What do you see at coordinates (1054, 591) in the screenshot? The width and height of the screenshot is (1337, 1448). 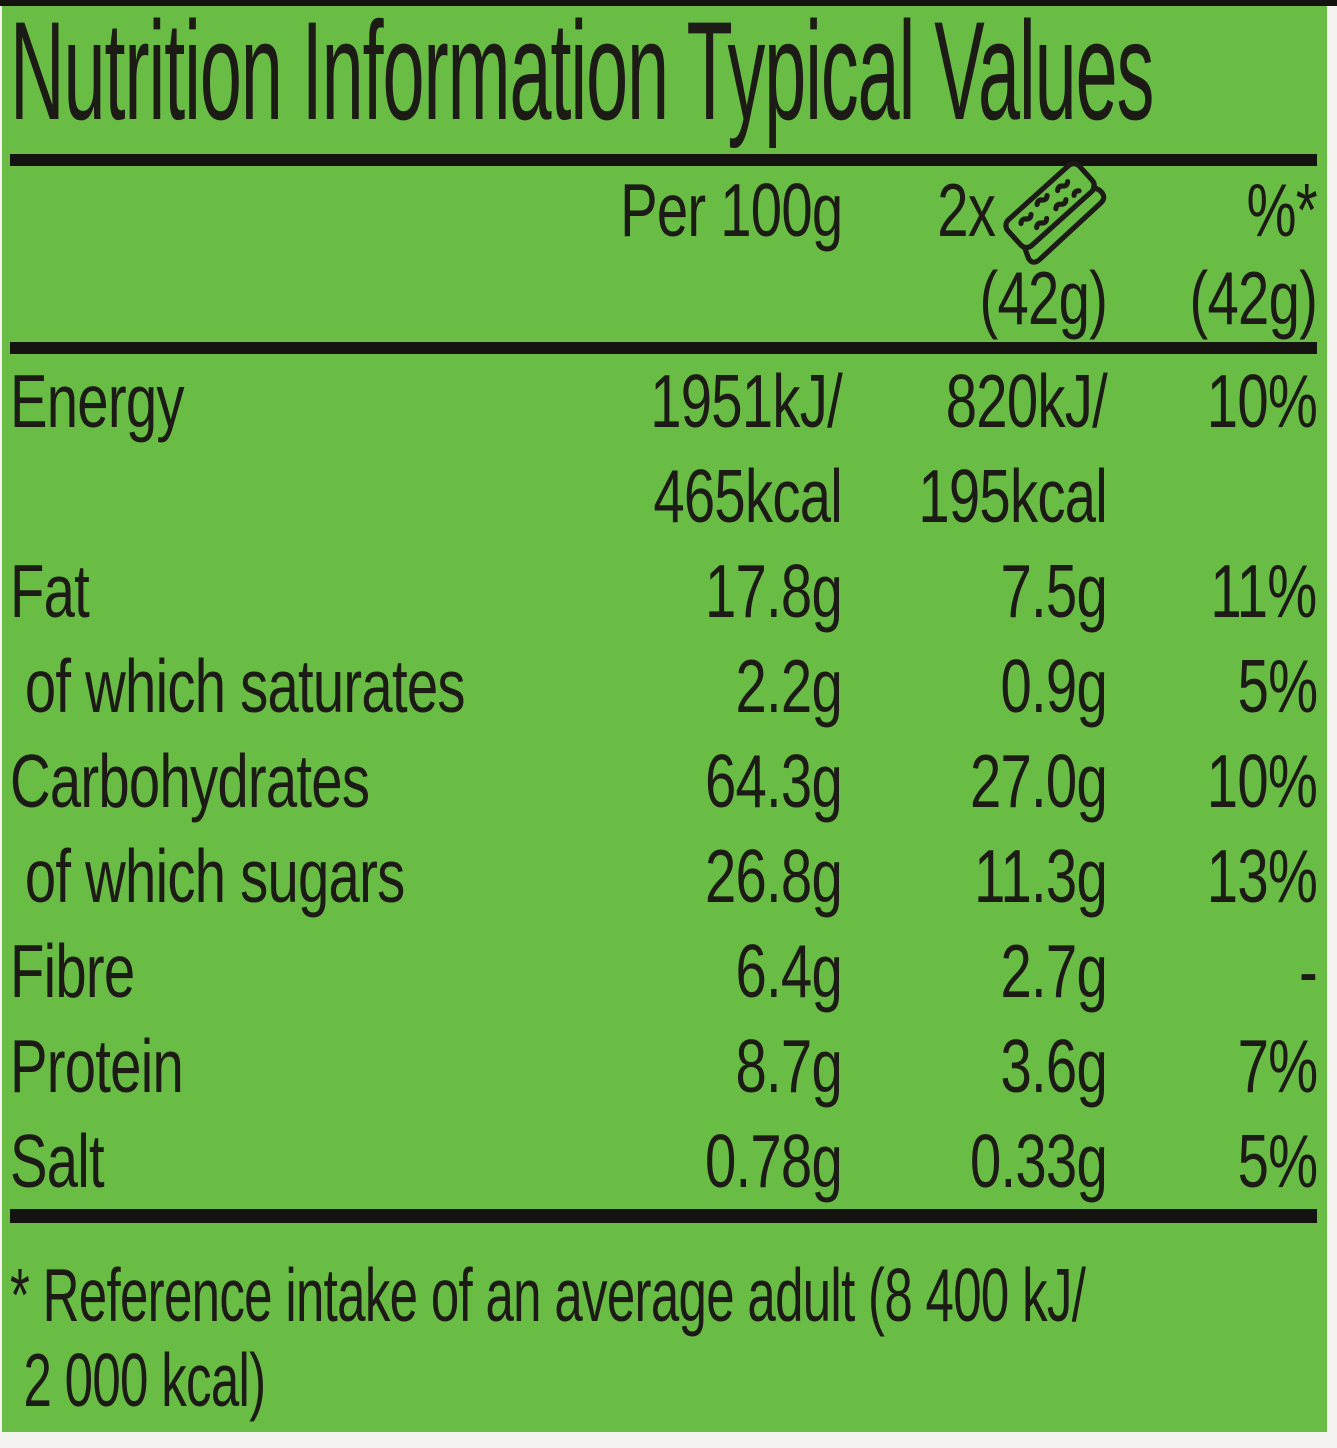 I see `per-portion-value: 7.5g` at bounding box center [1054, 591].